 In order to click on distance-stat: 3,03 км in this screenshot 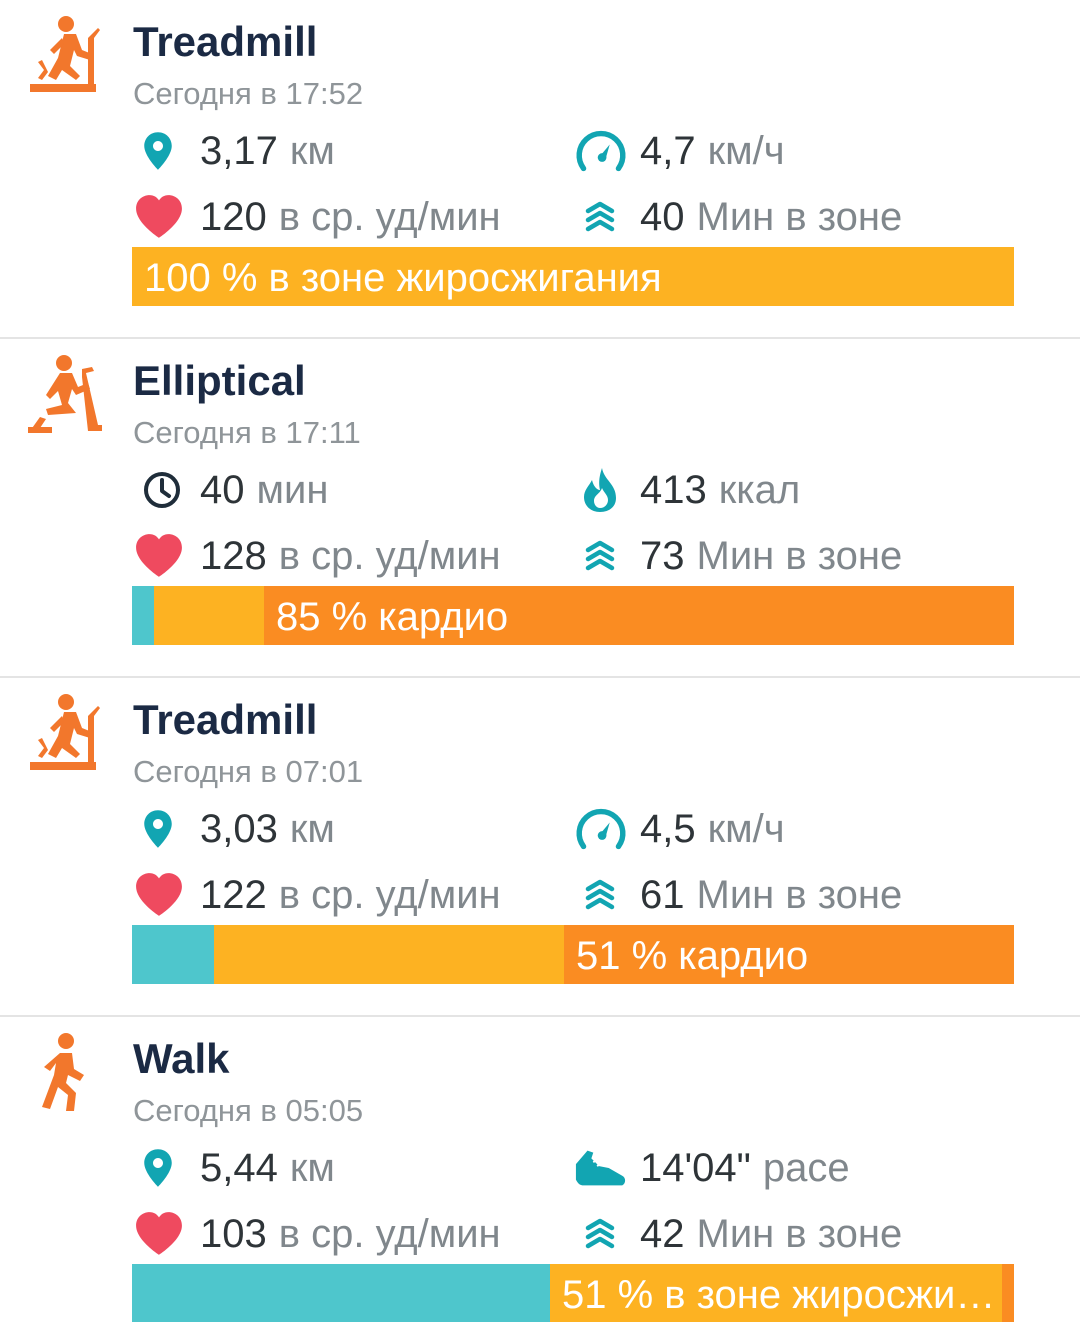, I will do `click(267, 829)`.